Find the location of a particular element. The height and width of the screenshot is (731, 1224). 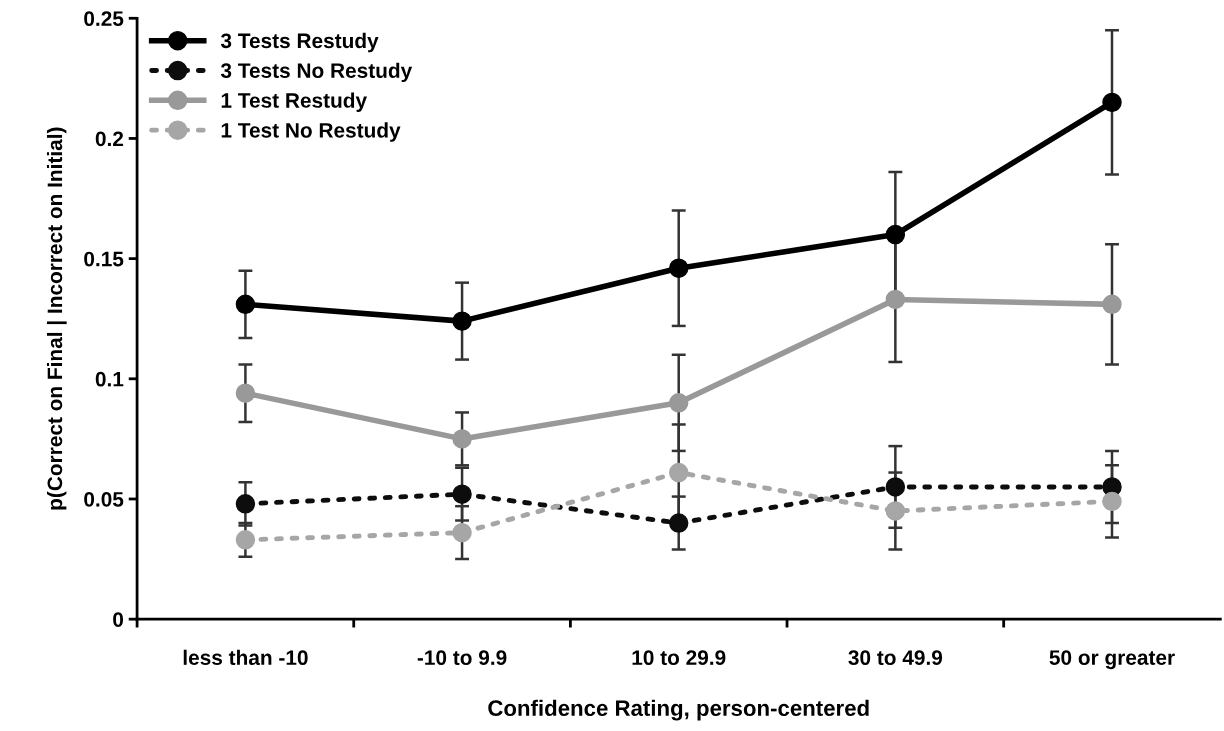

x-tick-label: 50 or greater is located at coordinates (1112, 660).